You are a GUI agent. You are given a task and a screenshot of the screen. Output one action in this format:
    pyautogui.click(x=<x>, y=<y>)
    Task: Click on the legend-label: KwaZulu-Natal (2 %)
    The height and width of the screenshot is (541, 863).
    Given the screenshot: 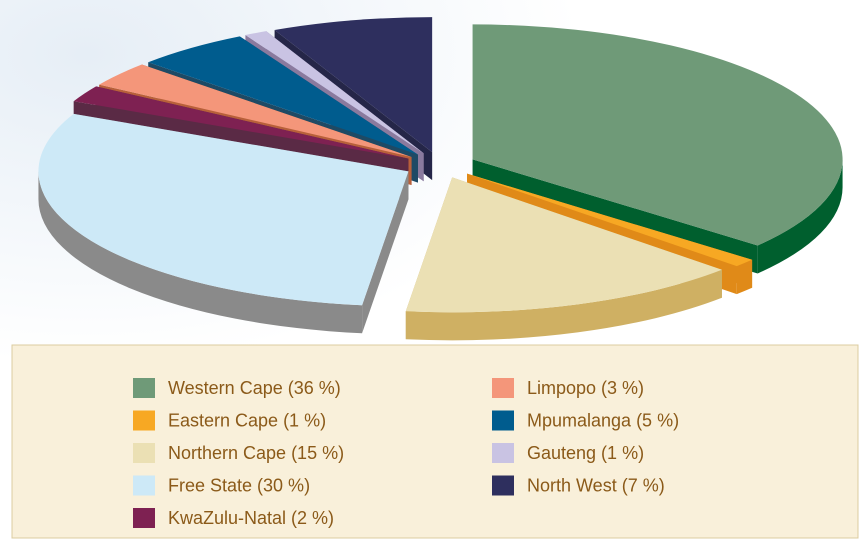 What is the action you would take?
    pyautogui.click(x=251, y=518)
    